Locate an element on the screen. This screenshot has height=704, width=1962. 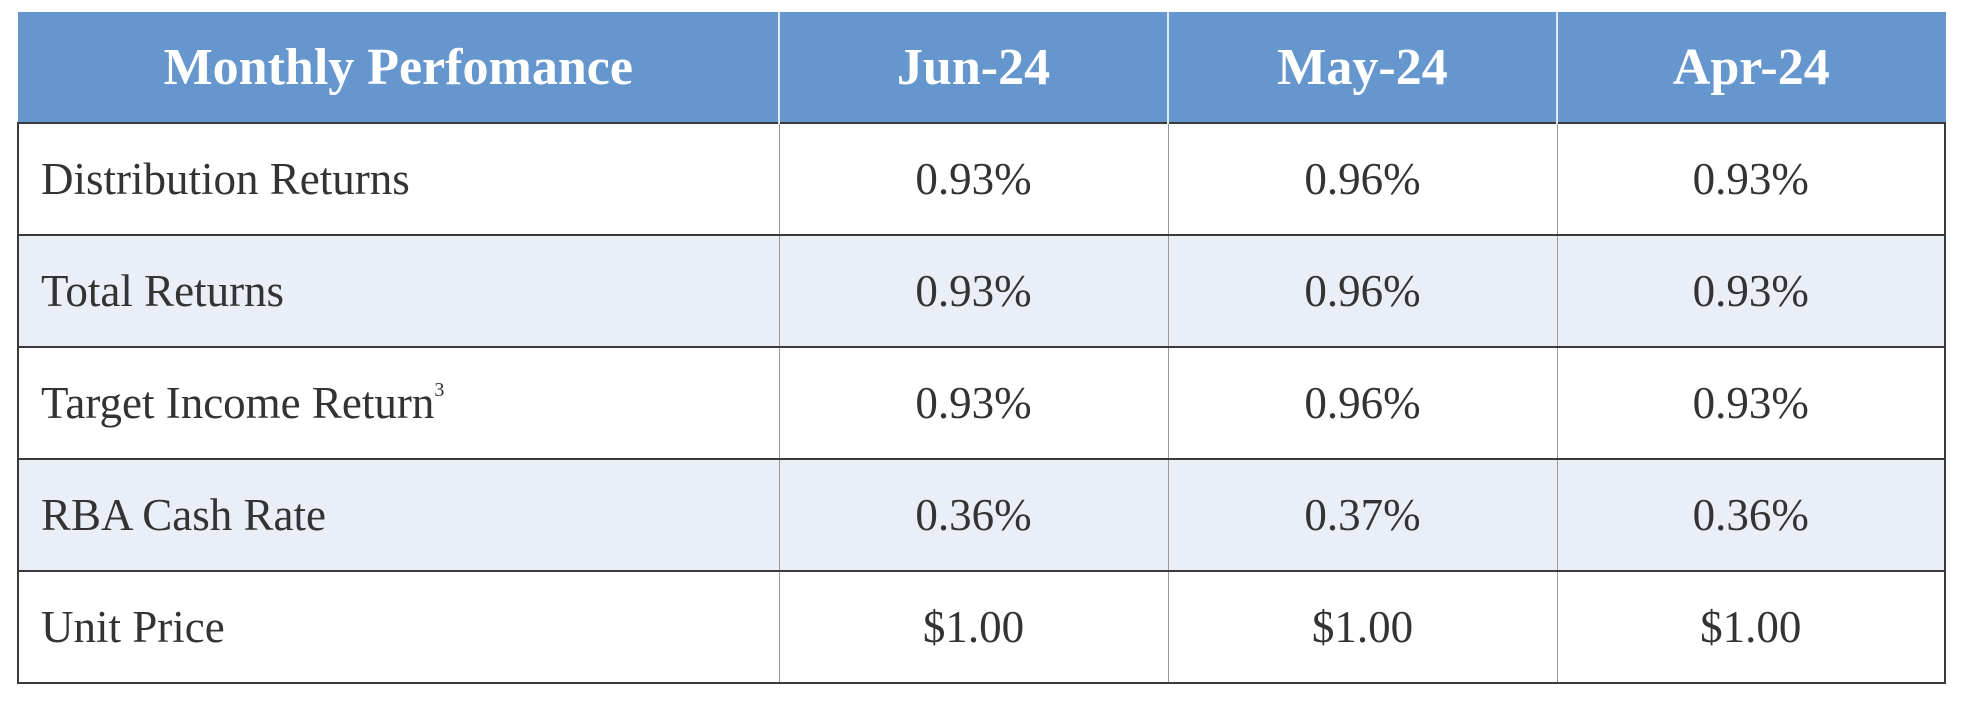
row-label-text: Target Income Return is located at coordinates (238, 403).